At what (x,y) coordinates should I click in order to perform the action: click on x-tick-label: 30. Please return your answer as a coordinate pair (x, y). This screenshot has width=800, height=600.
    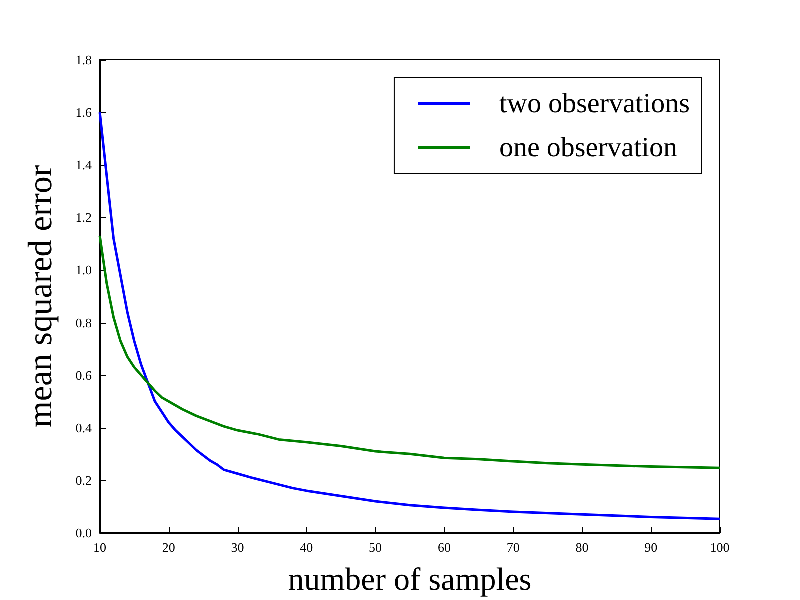
    Looking at the image, I should click on (237, 547).